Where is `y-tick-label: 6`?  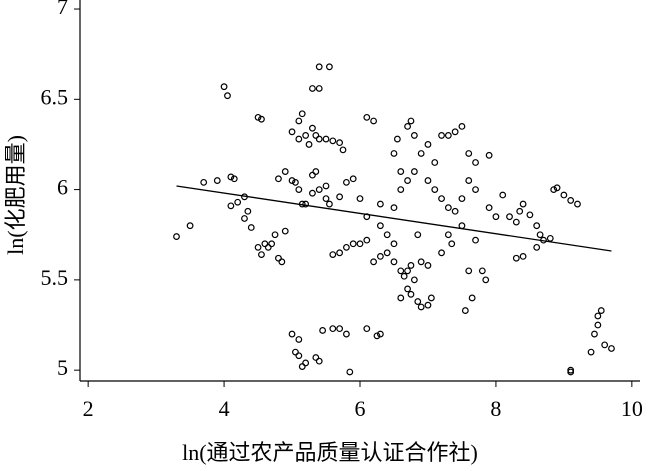
y-tick-label: 6 is located at coordinates (62, 187).